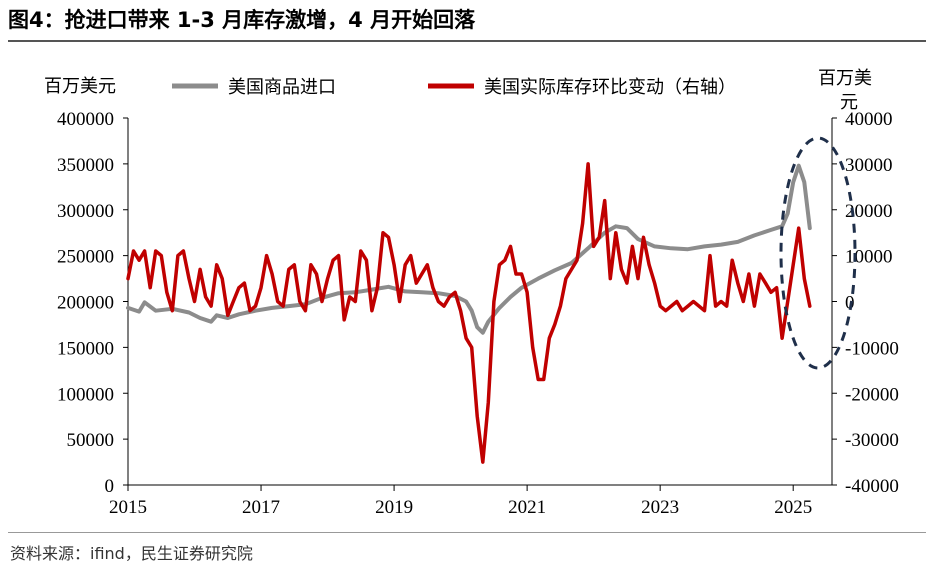 This screenshot has width=934, height=574. I want to click on chart-legend: 美国商品进口 美国实际库存环比变动（右轴）, so click(454, 87).